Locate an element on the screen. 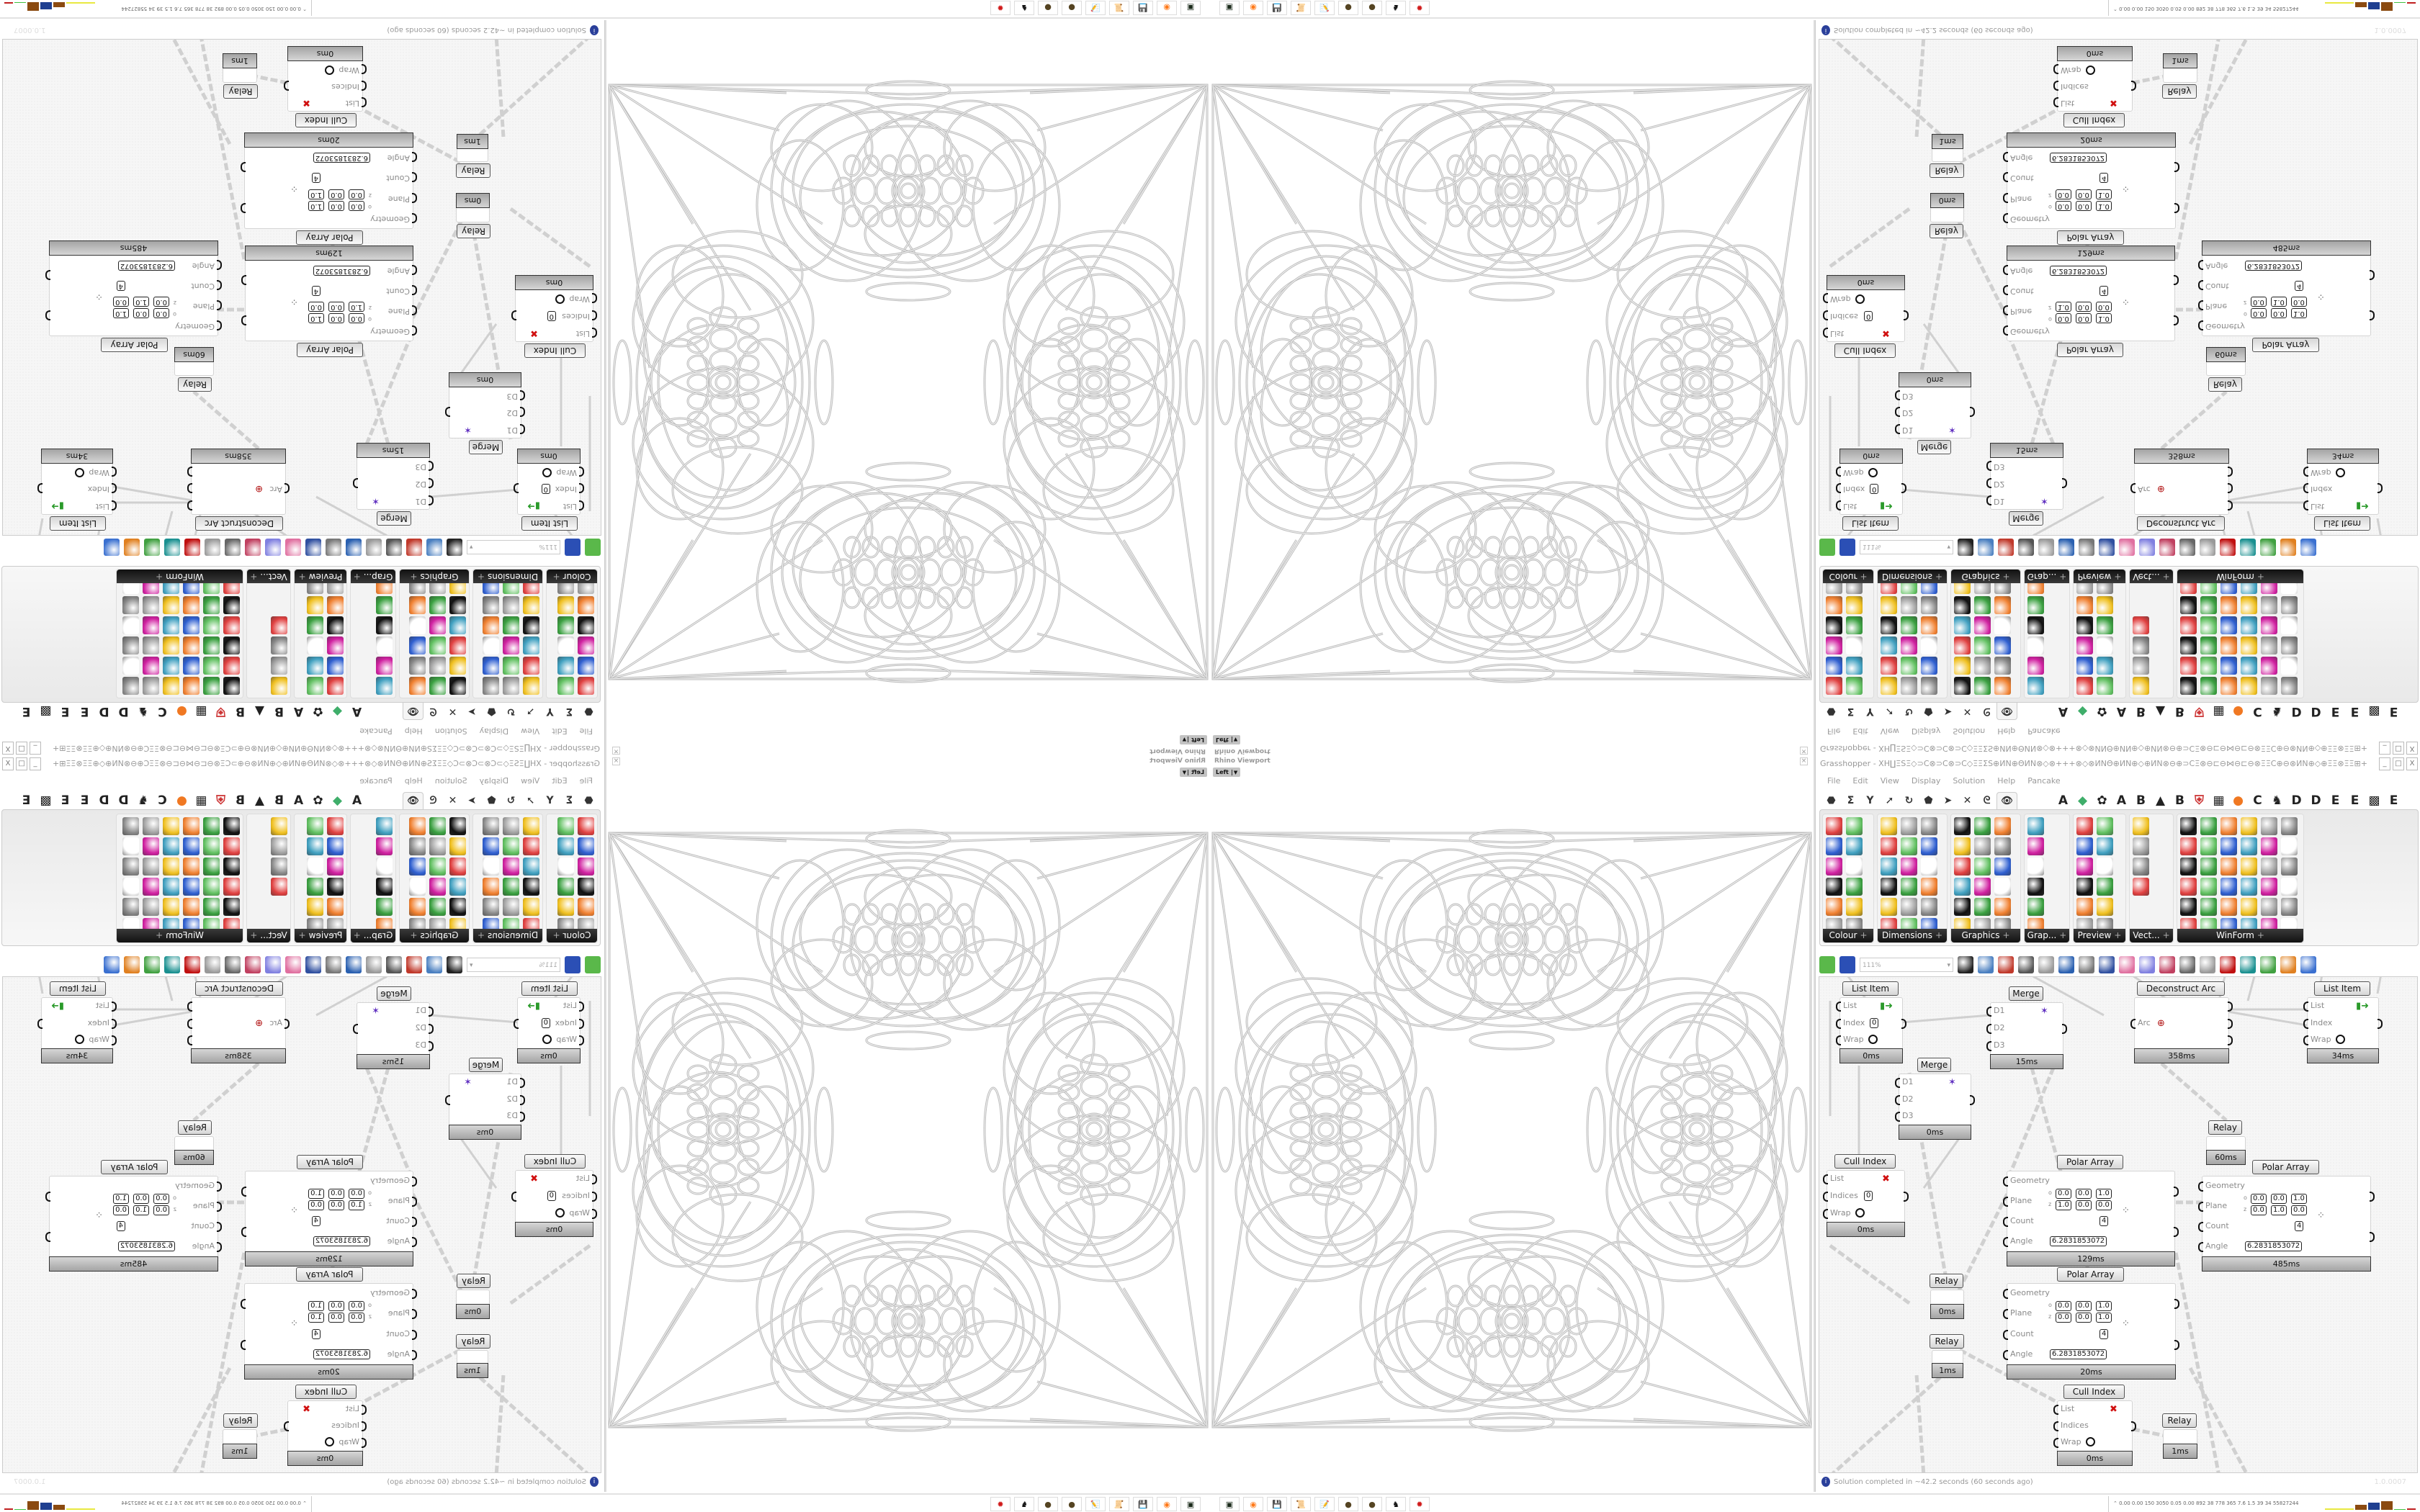 The image size is (2420, 1512). plane-z-x: 0.0 is located at coordinates (2063, 1318).